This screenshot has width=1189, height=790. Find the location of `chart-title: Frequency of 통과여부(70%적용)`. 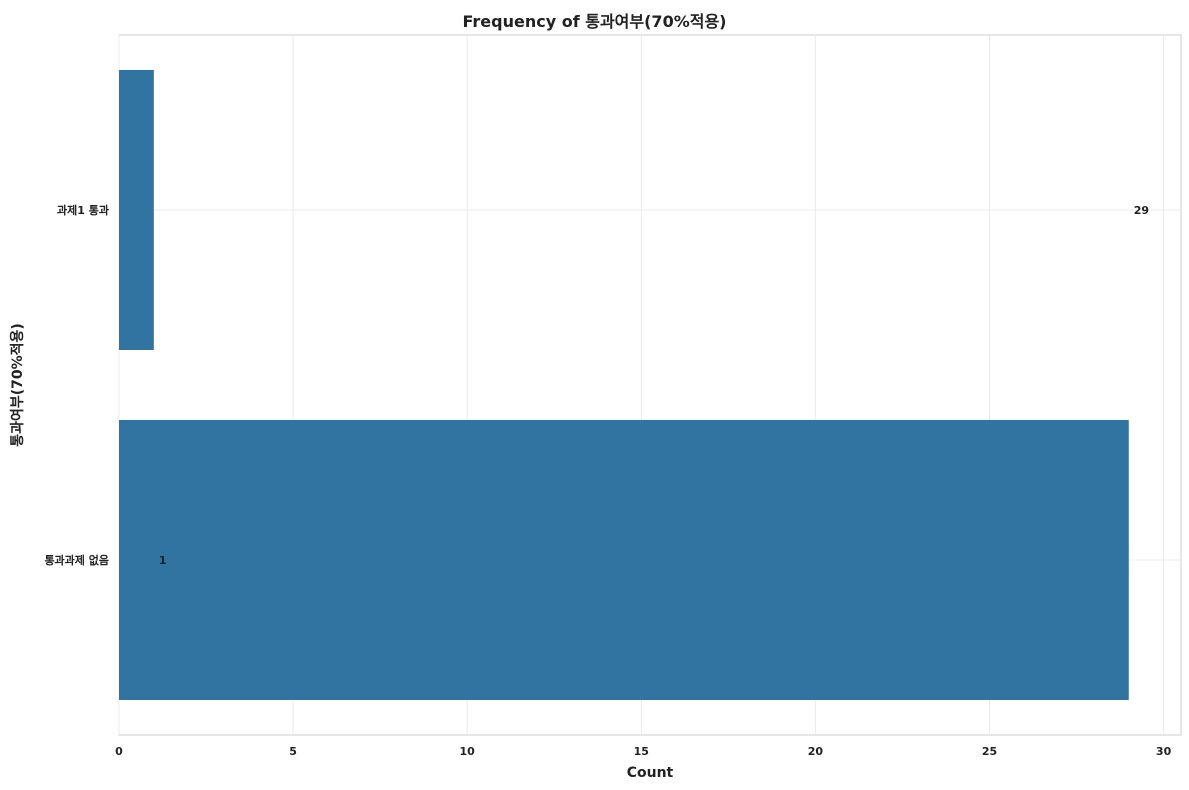

chart-title: Frequency of 통과여부(70%적용) is located at coordinates (594, 21).